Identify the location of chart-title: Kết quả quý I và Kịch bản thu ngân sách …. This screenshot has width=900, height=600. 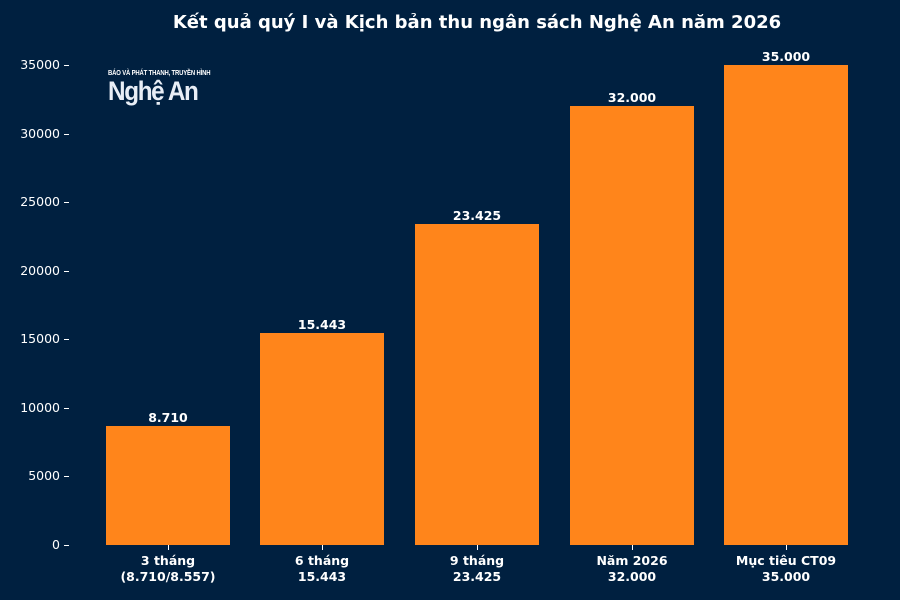
(477, 22).